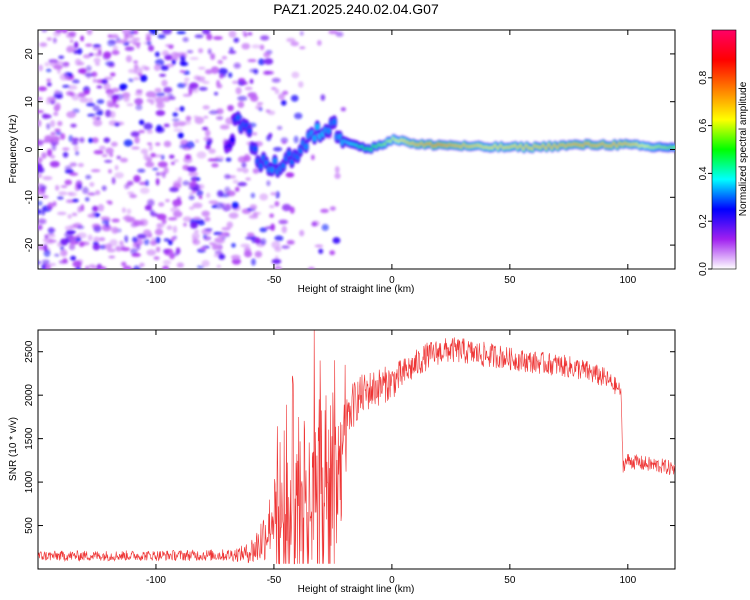 This screenshot has width=750, height=600. I want to click on x-tick-label: 0, so click(392, 280).